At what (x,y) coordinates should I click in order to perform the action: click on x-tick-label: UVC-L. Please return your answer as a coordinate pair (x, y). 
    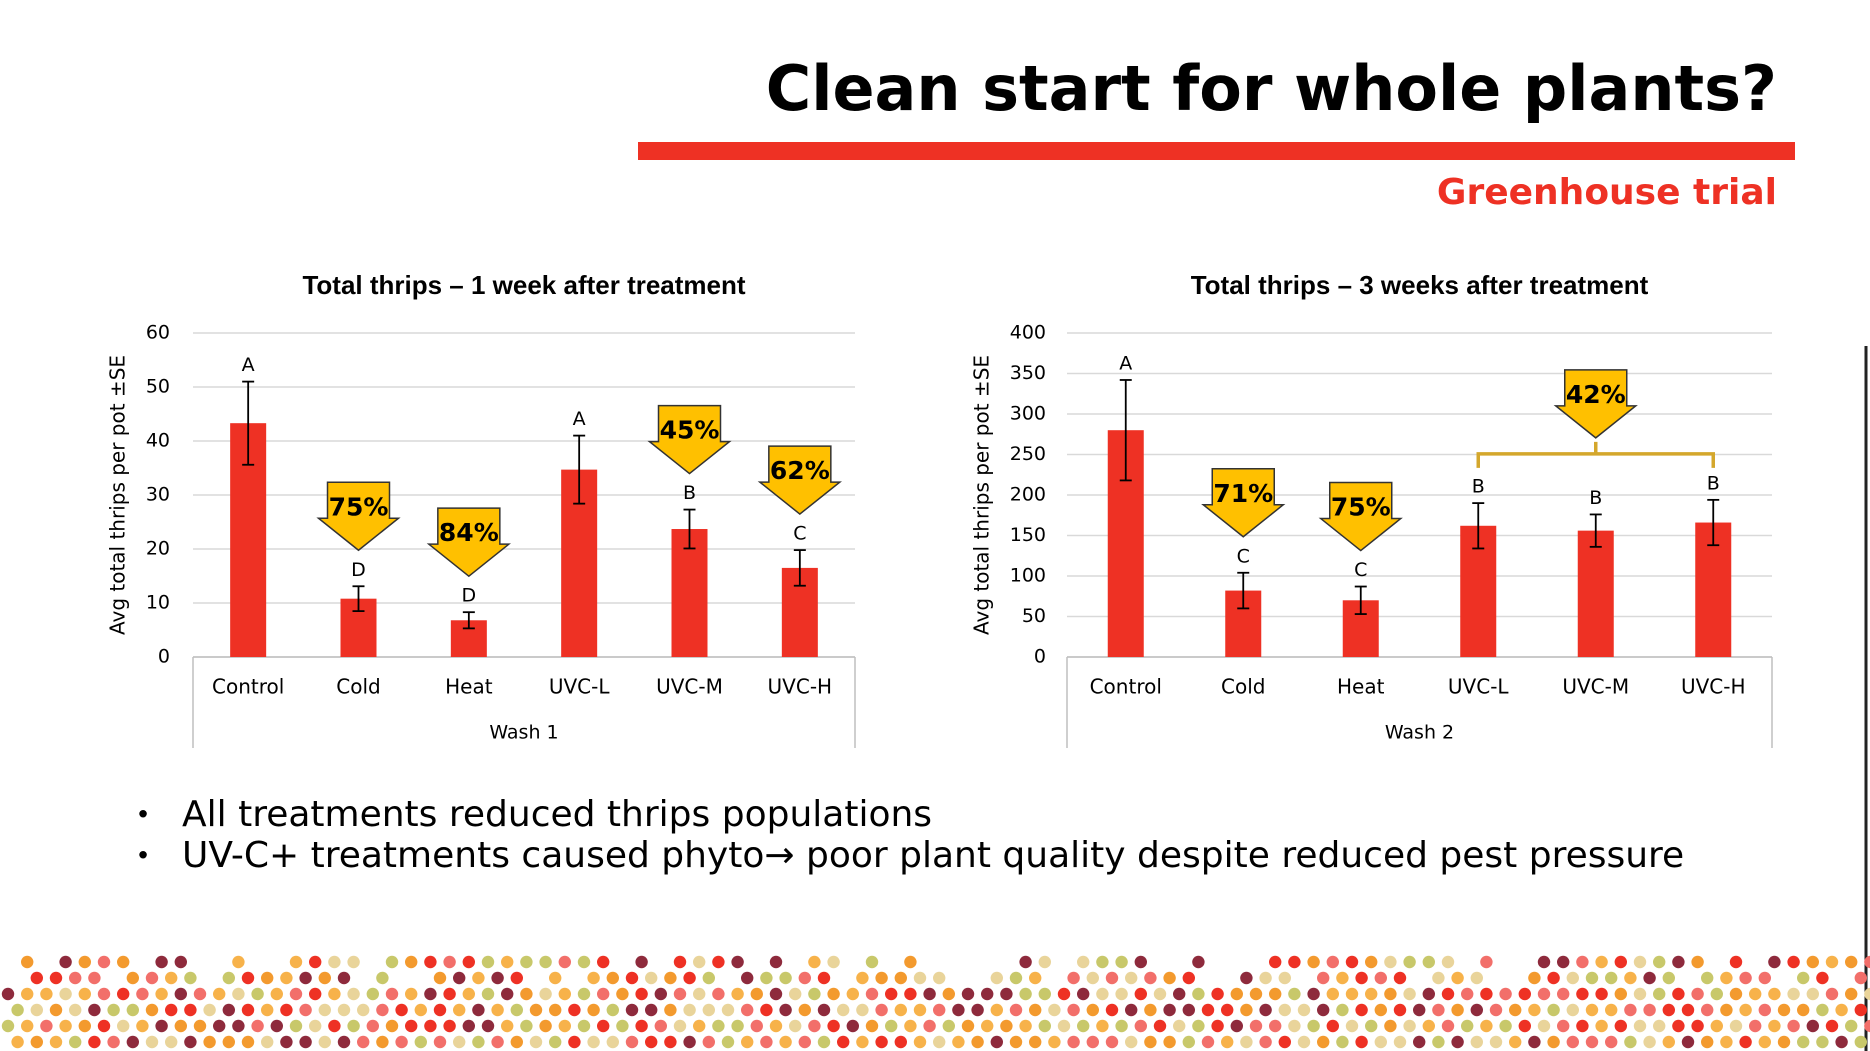
    Looking at the image, I should click on (580, 687).